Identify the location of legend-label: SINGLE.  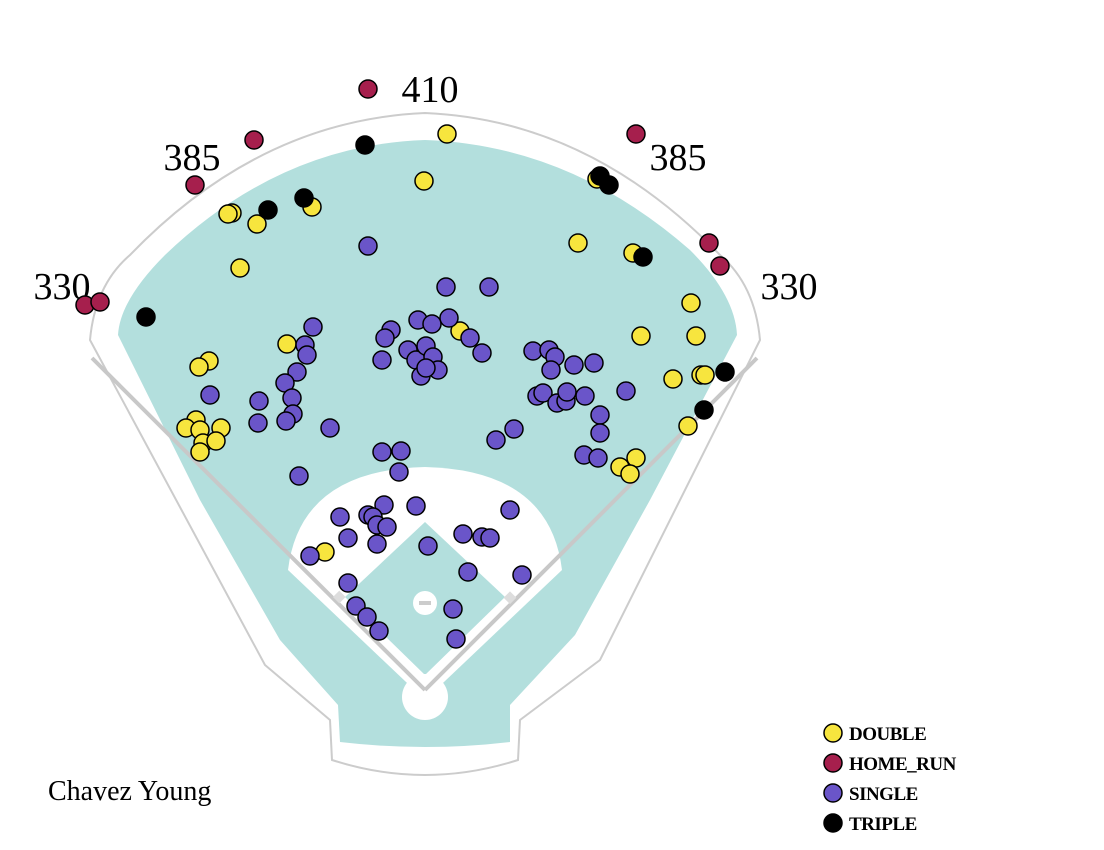
(883, 794).